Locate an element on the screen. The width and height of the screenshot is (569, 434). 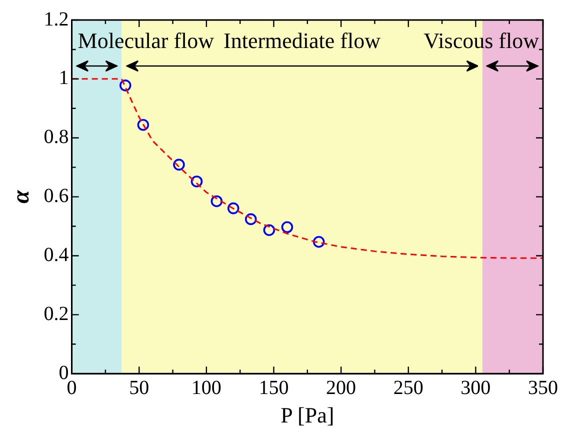
x-tick-label: 50 is located at coordinates (139, 387).